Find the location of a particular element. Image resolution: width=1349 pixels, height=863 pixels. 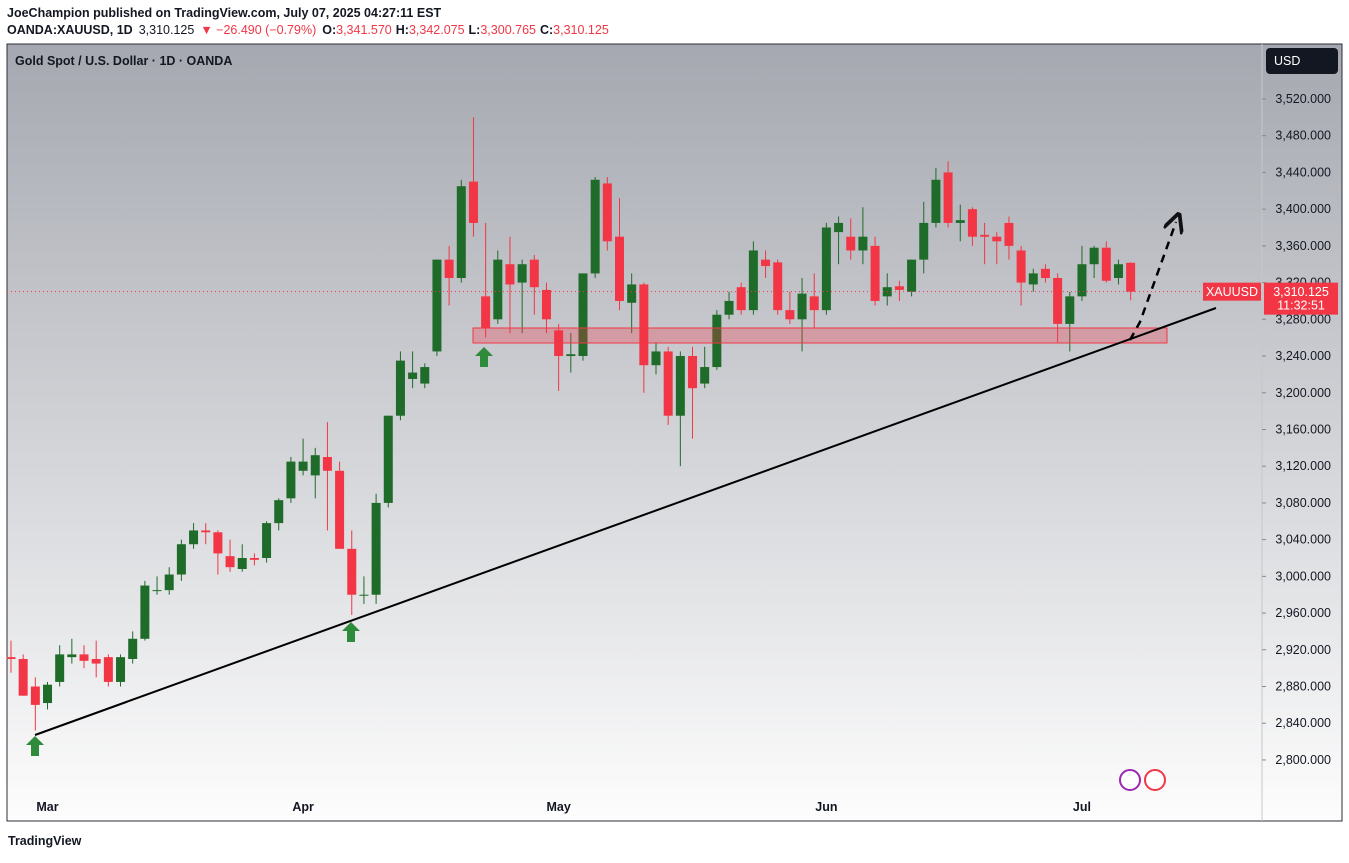

ohlc-label: H: is located at coordinates (402, 30).